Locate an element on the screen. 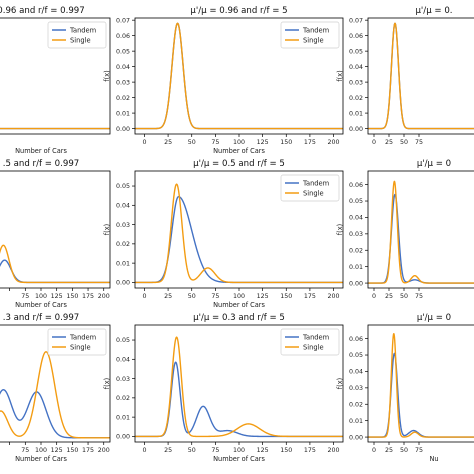 Image resolution: width=474 pixels, height=474 pixels. x-tick-label: 125 is located at coordinates (57, 450).